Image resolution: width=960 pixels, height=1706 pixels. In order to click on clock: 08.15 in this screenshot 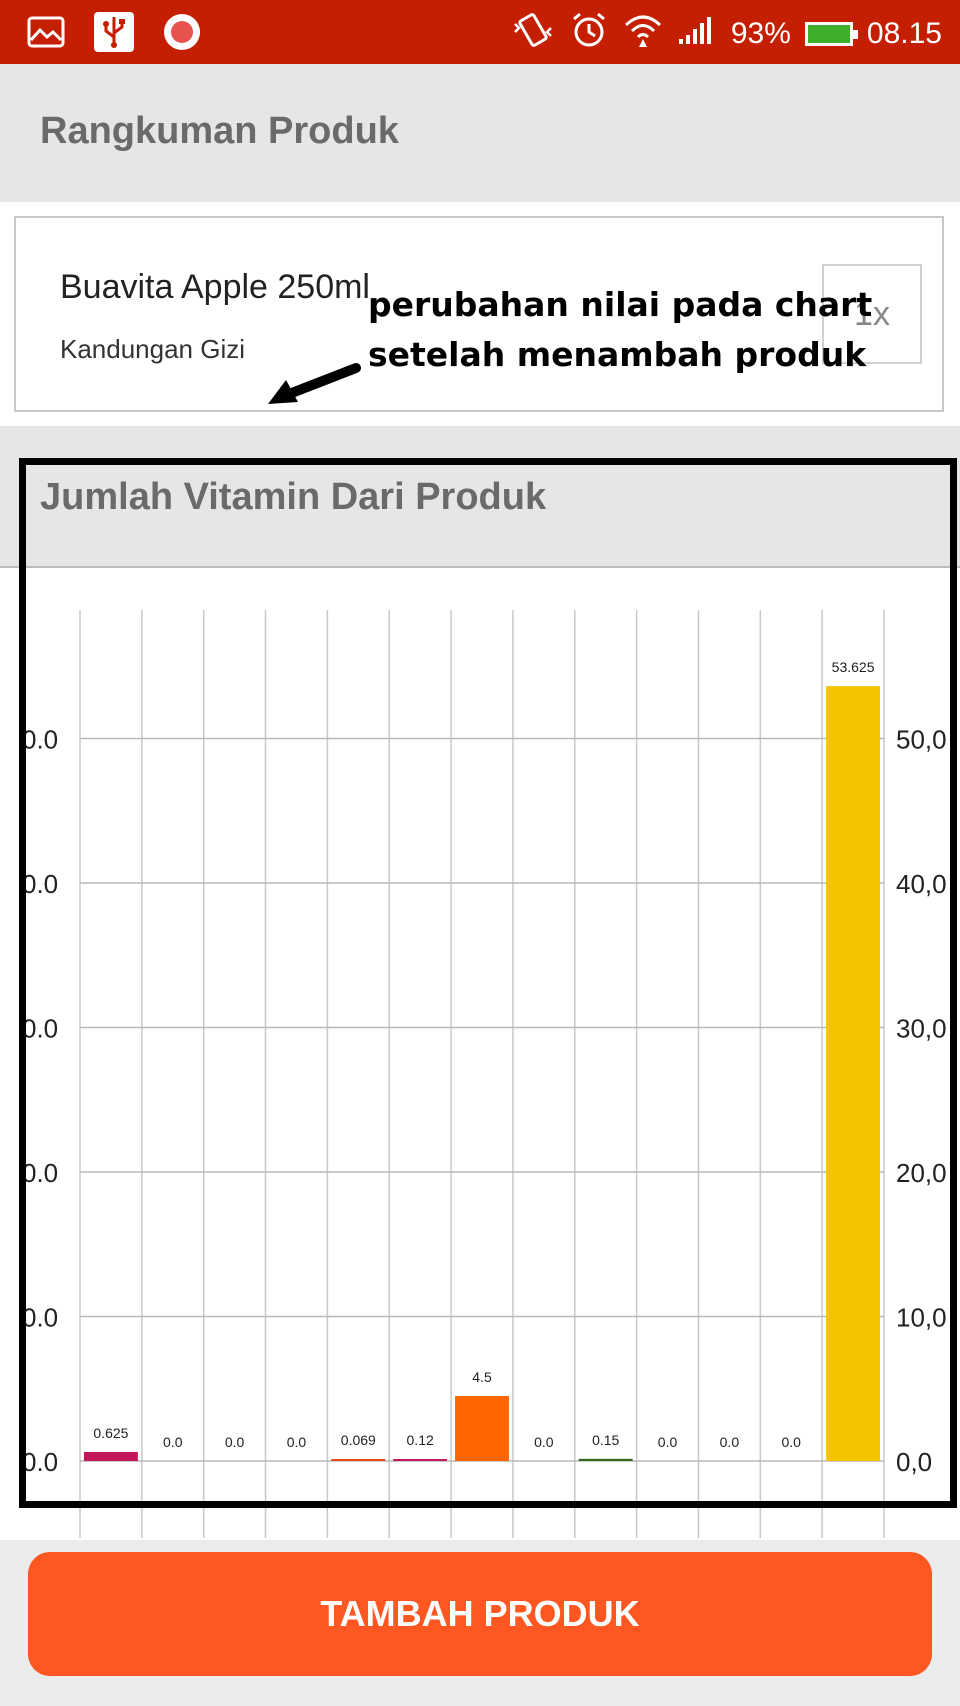, I will do `click(904, 33)`.